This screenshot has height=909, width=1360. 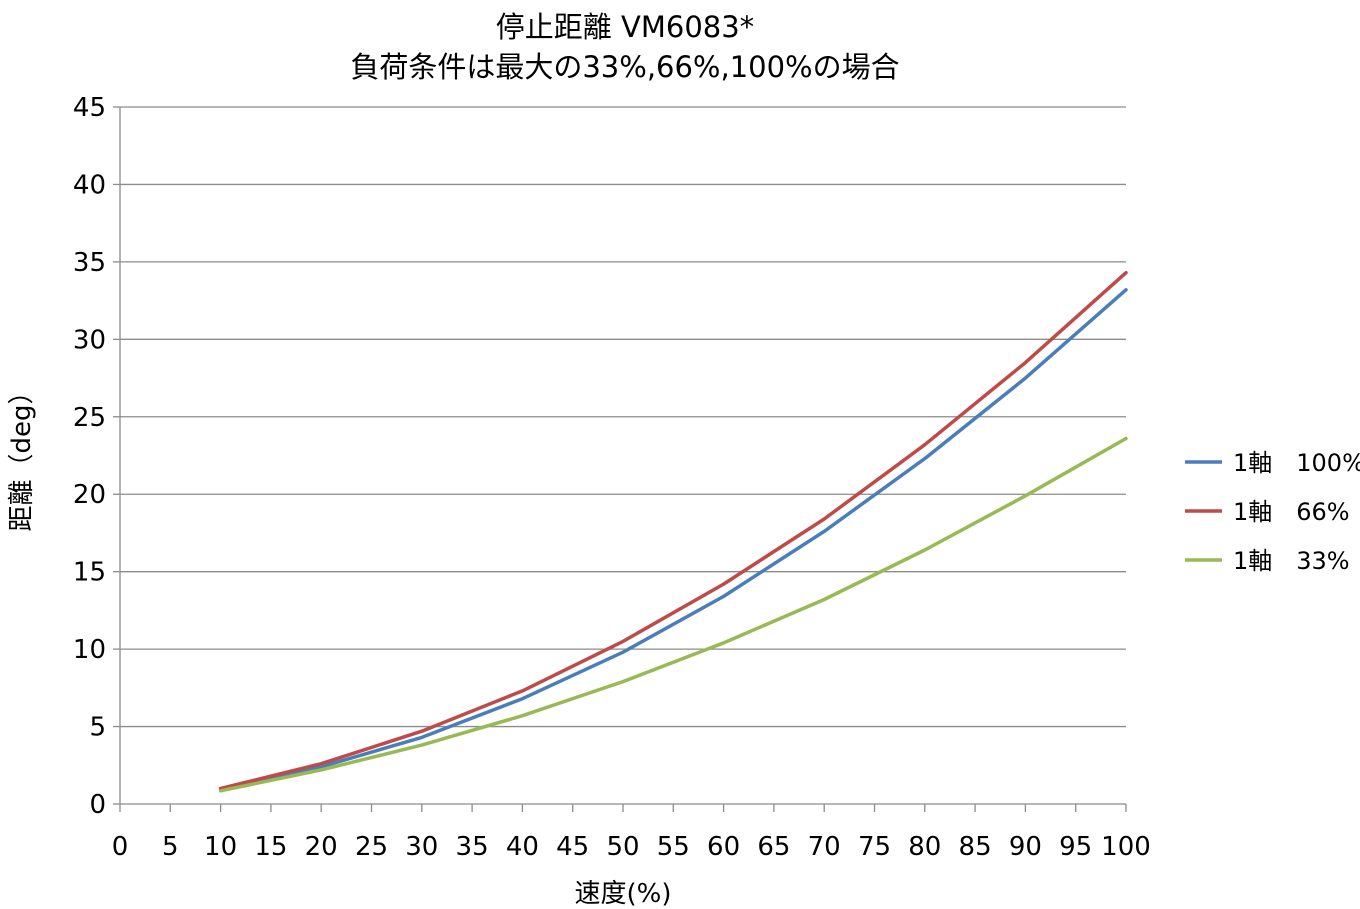 I want to click on y-tick-label: 10, so click(x=89, y=650).